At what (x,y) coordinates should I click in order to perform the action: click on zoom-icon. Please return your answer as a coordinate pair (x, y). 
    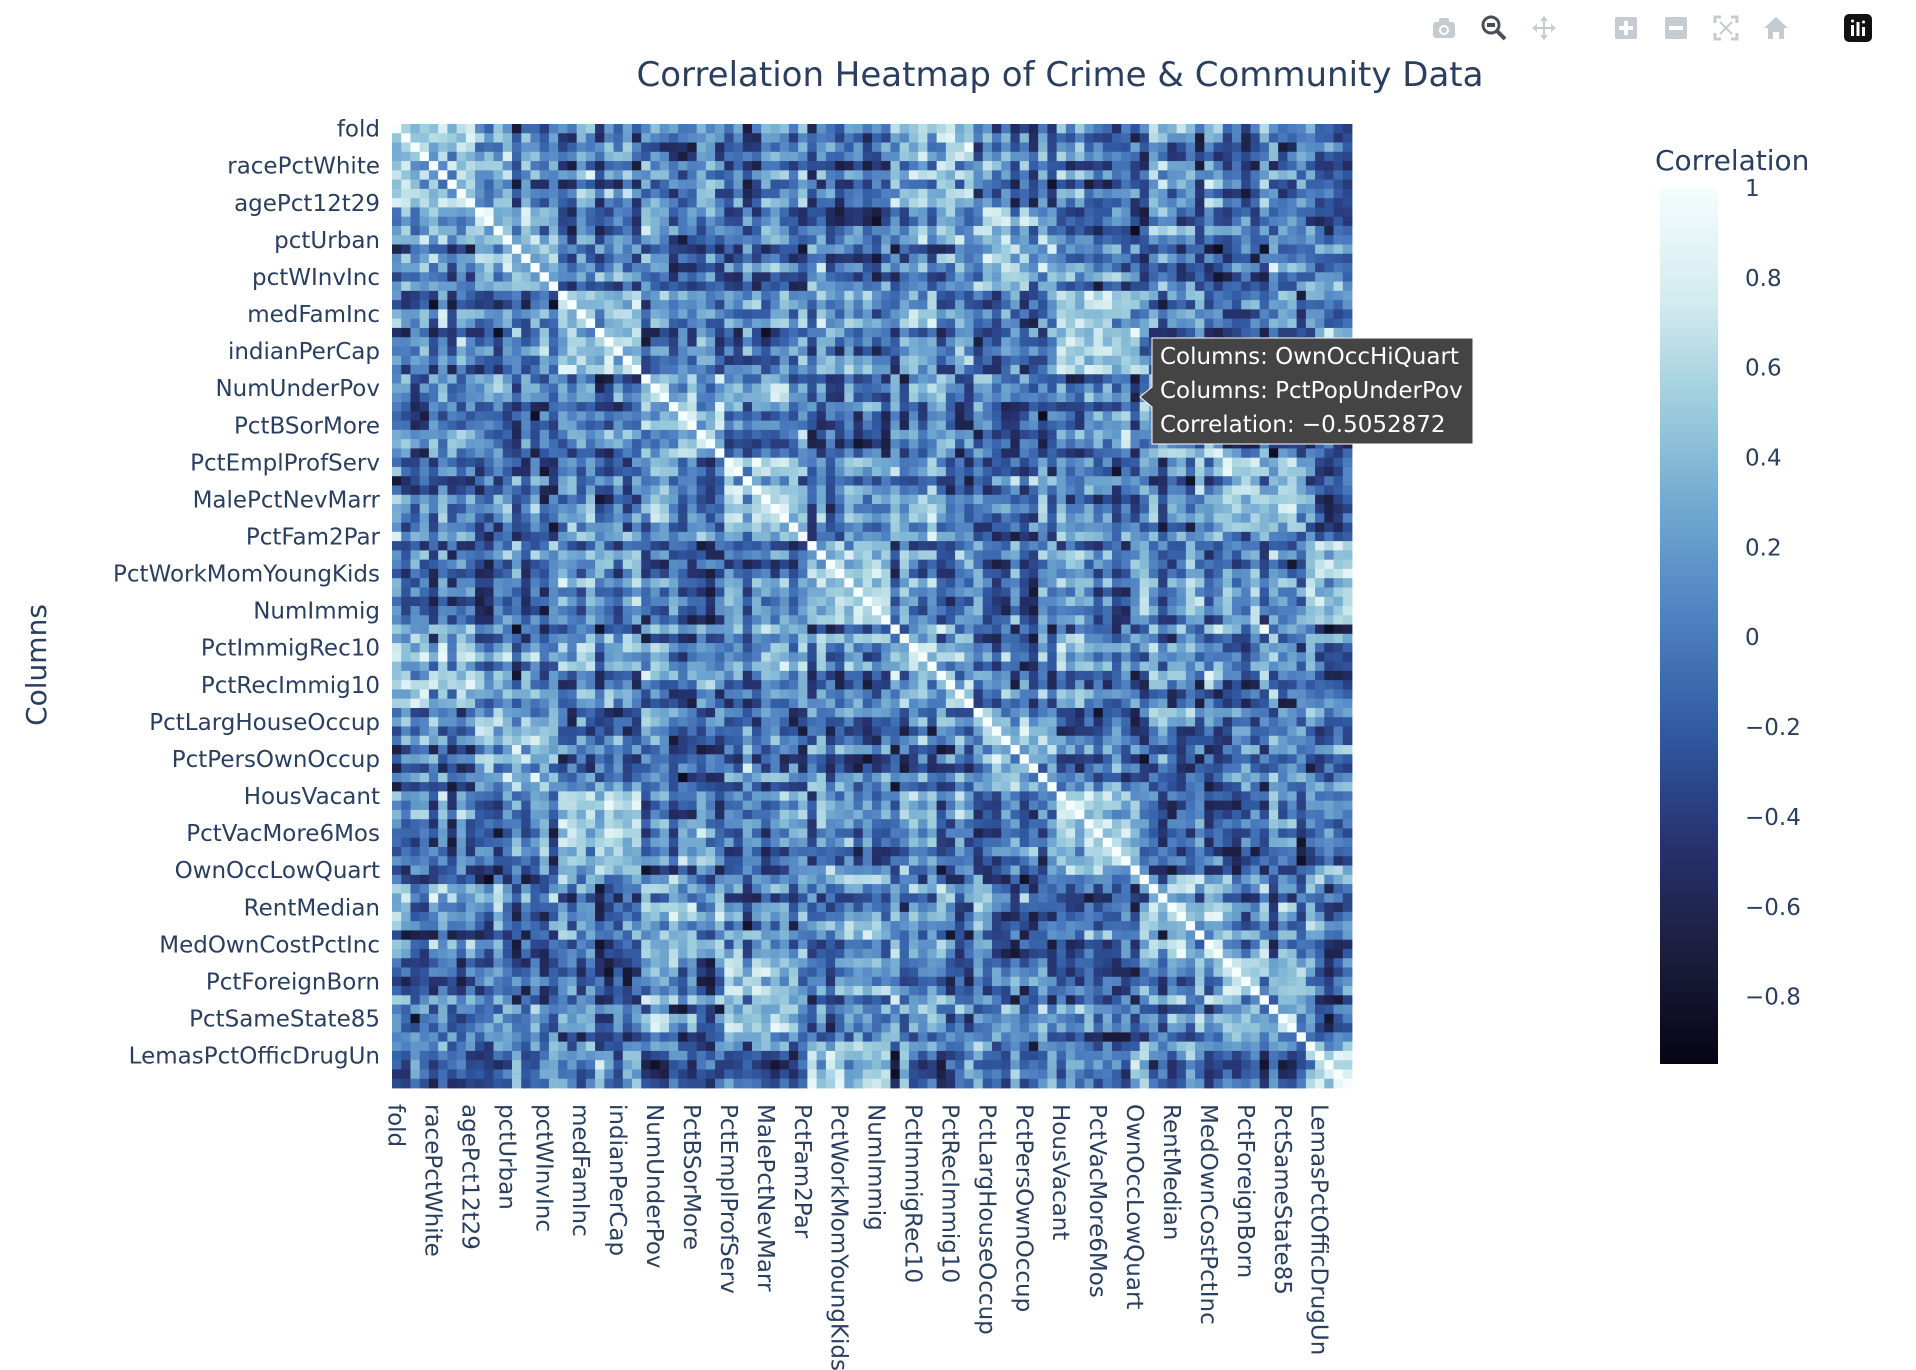
    Looking at the image, I should click on (1494, 28).